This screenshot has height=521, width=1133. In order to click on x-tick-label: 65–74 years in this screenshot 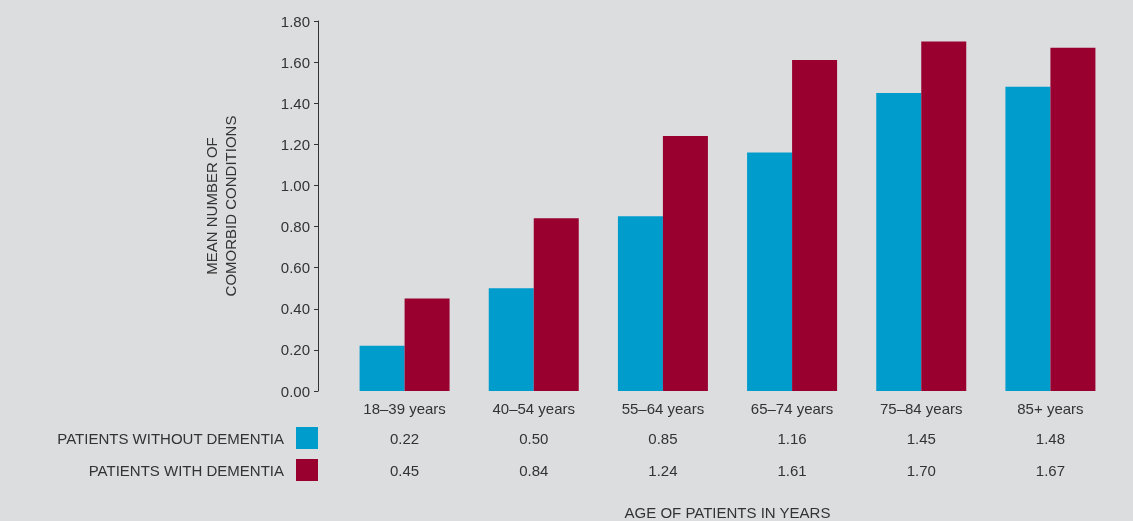, I will do `click(792, 408)`.